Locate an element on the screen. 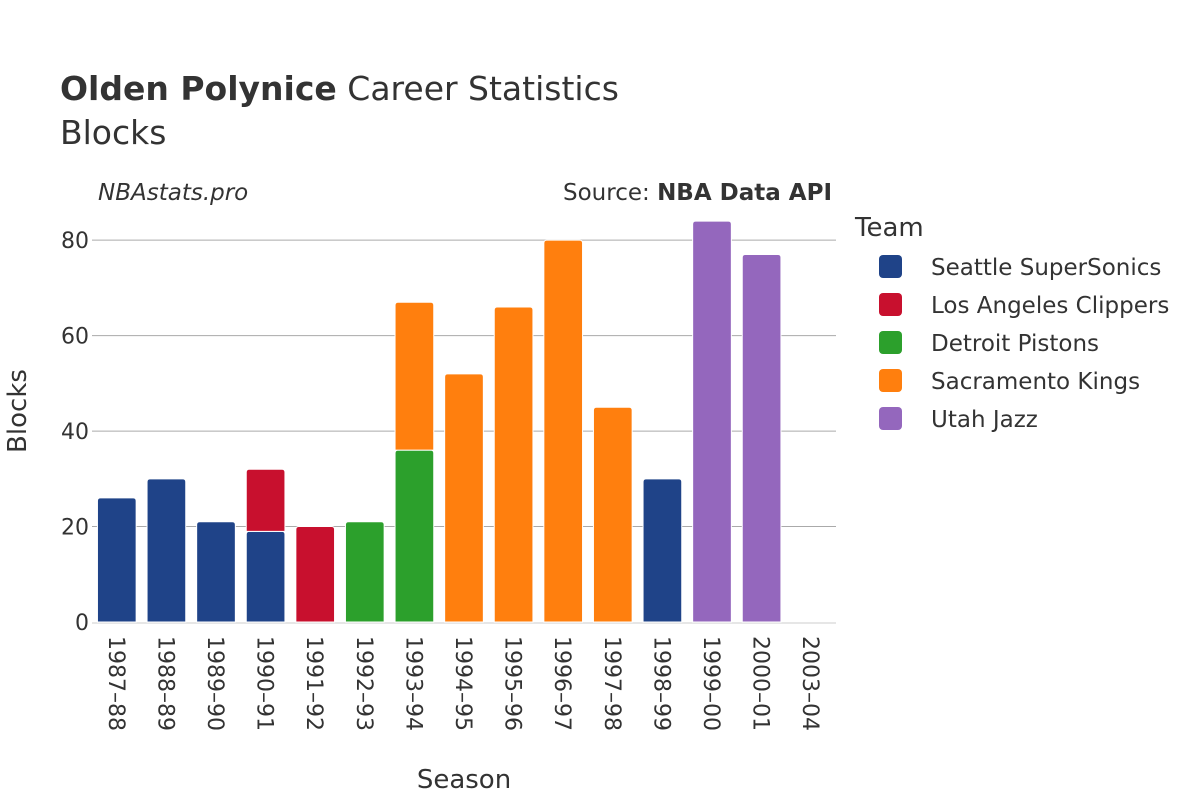 The width and height of the screenshot is (1200, 800). x-tick-label: 1997–98 is located at coordinates (611, 683).